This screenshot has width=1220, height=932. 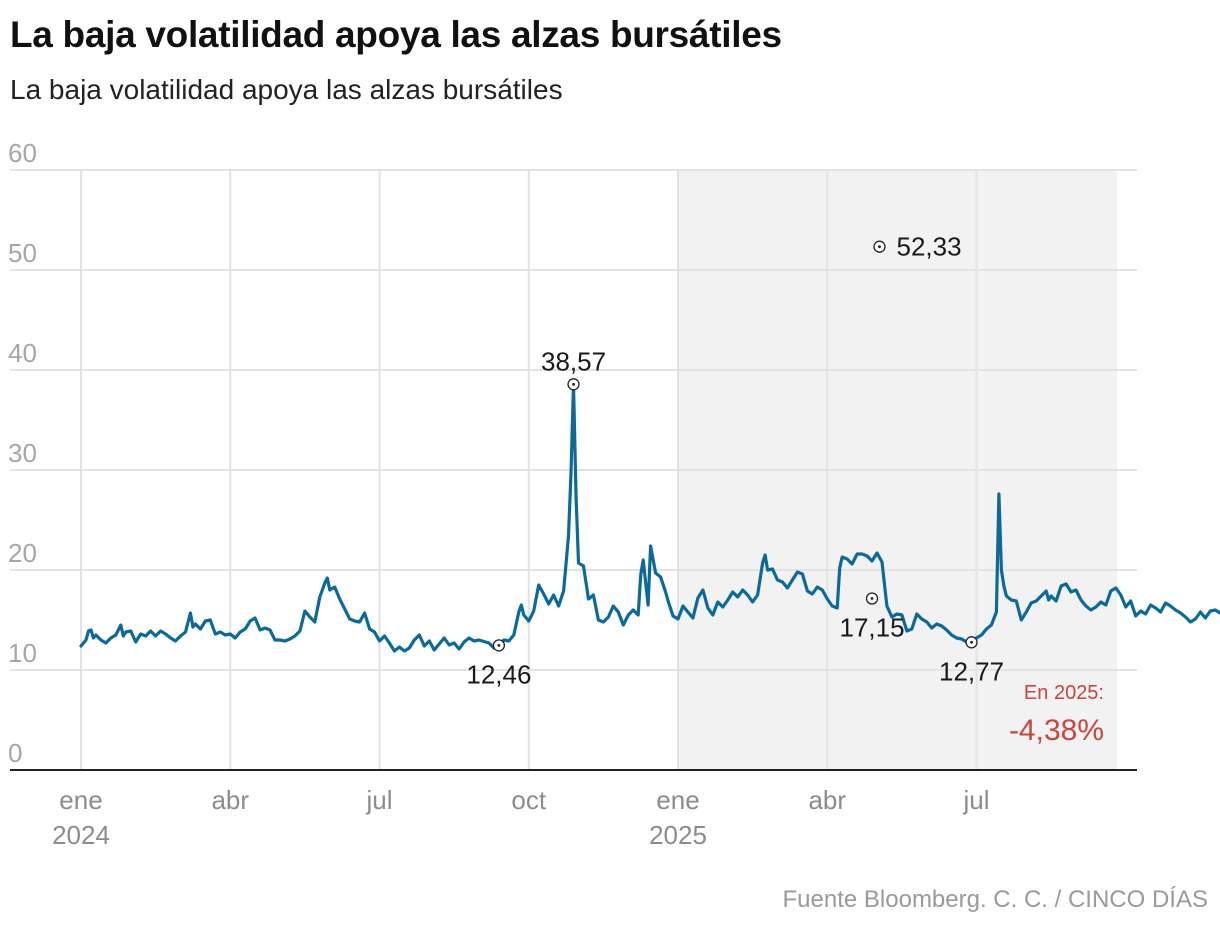 What do you see at coordinates (520, 817) in the screenshot?
I see `x-axis-ticks: ene 2024 abr jul oct ene 2025 abr jul` at bounding box center [520, 817].